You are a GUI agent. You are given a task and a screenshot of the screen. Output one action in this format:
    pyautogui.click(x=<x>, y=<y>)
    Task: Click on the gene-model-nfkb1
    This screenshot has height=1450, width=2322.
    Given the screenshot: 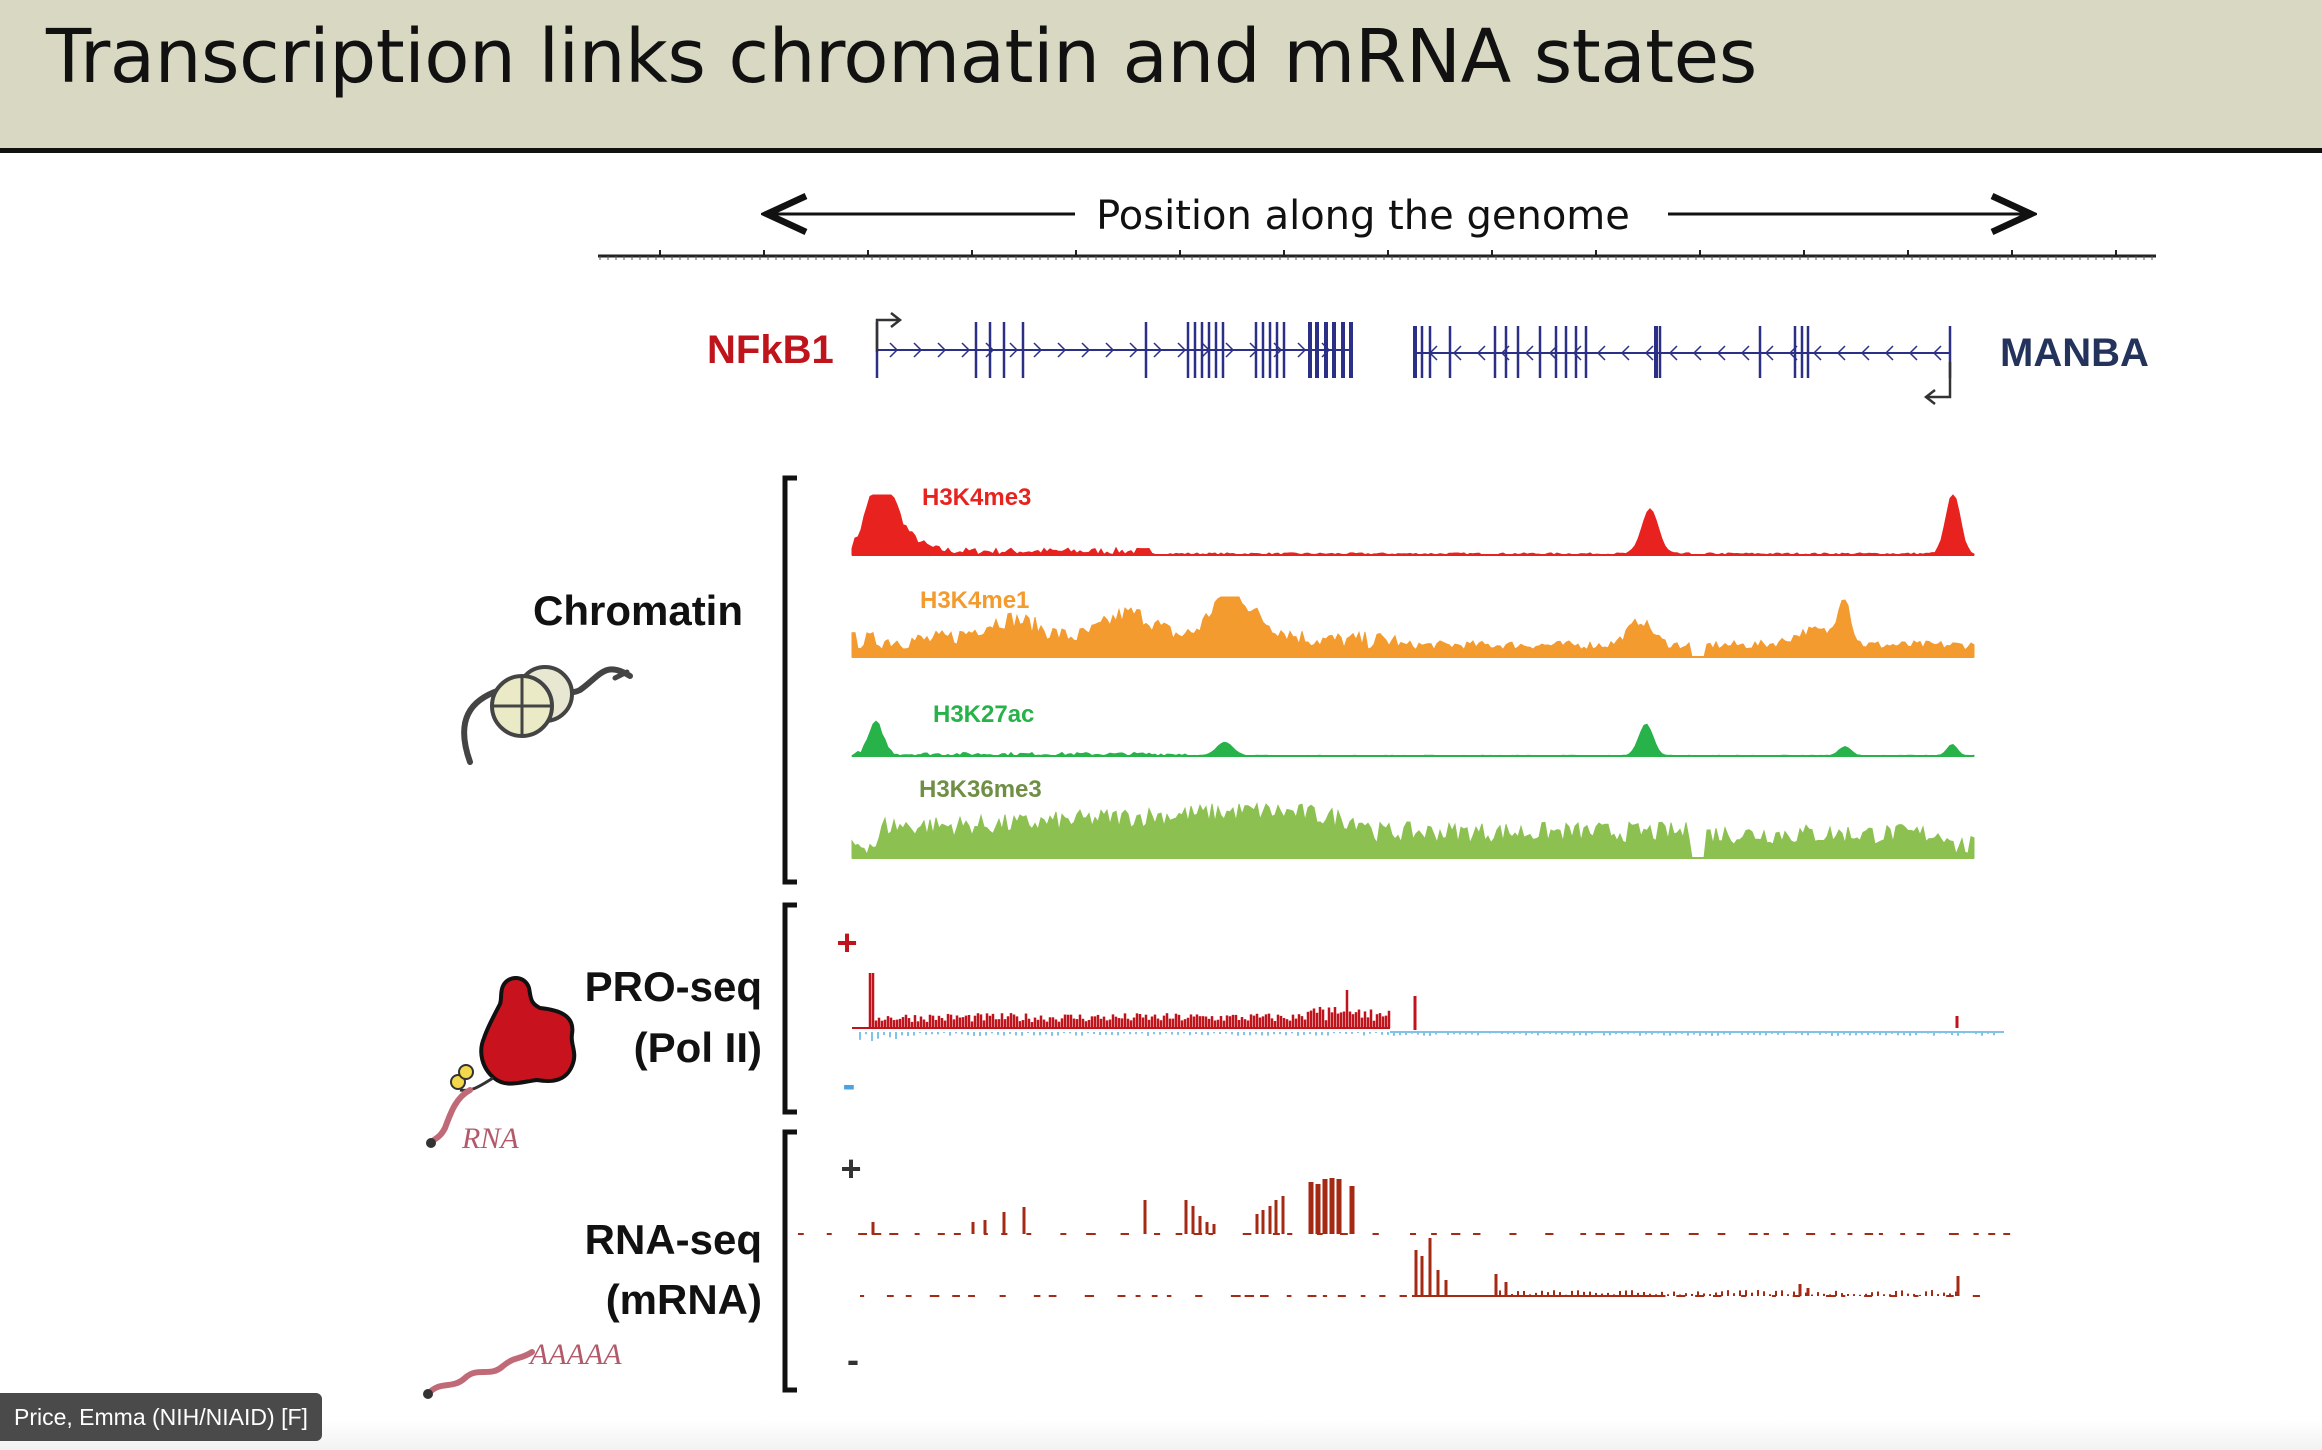 What is the action you would take?
    pyautogui.click(x=1114, y=350)
    